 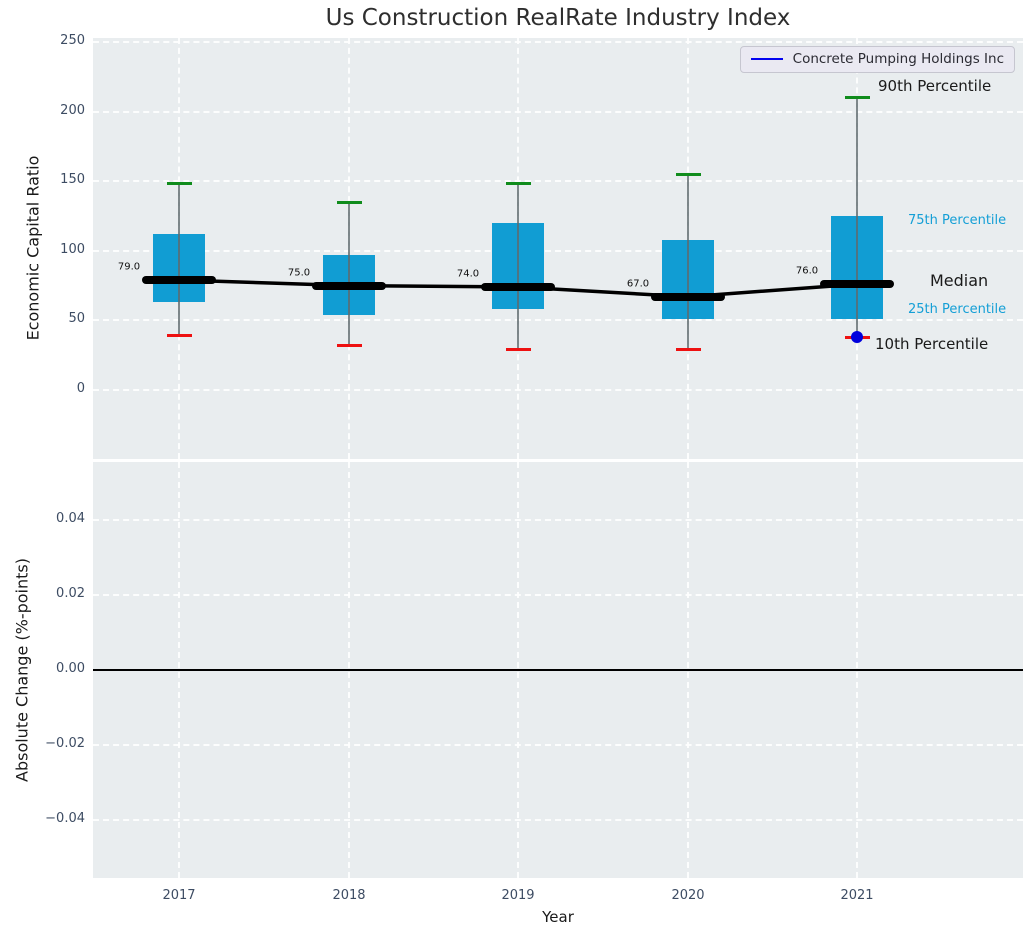 I want to click on y-tick-label: −0.02, so click(x=65, y=743).